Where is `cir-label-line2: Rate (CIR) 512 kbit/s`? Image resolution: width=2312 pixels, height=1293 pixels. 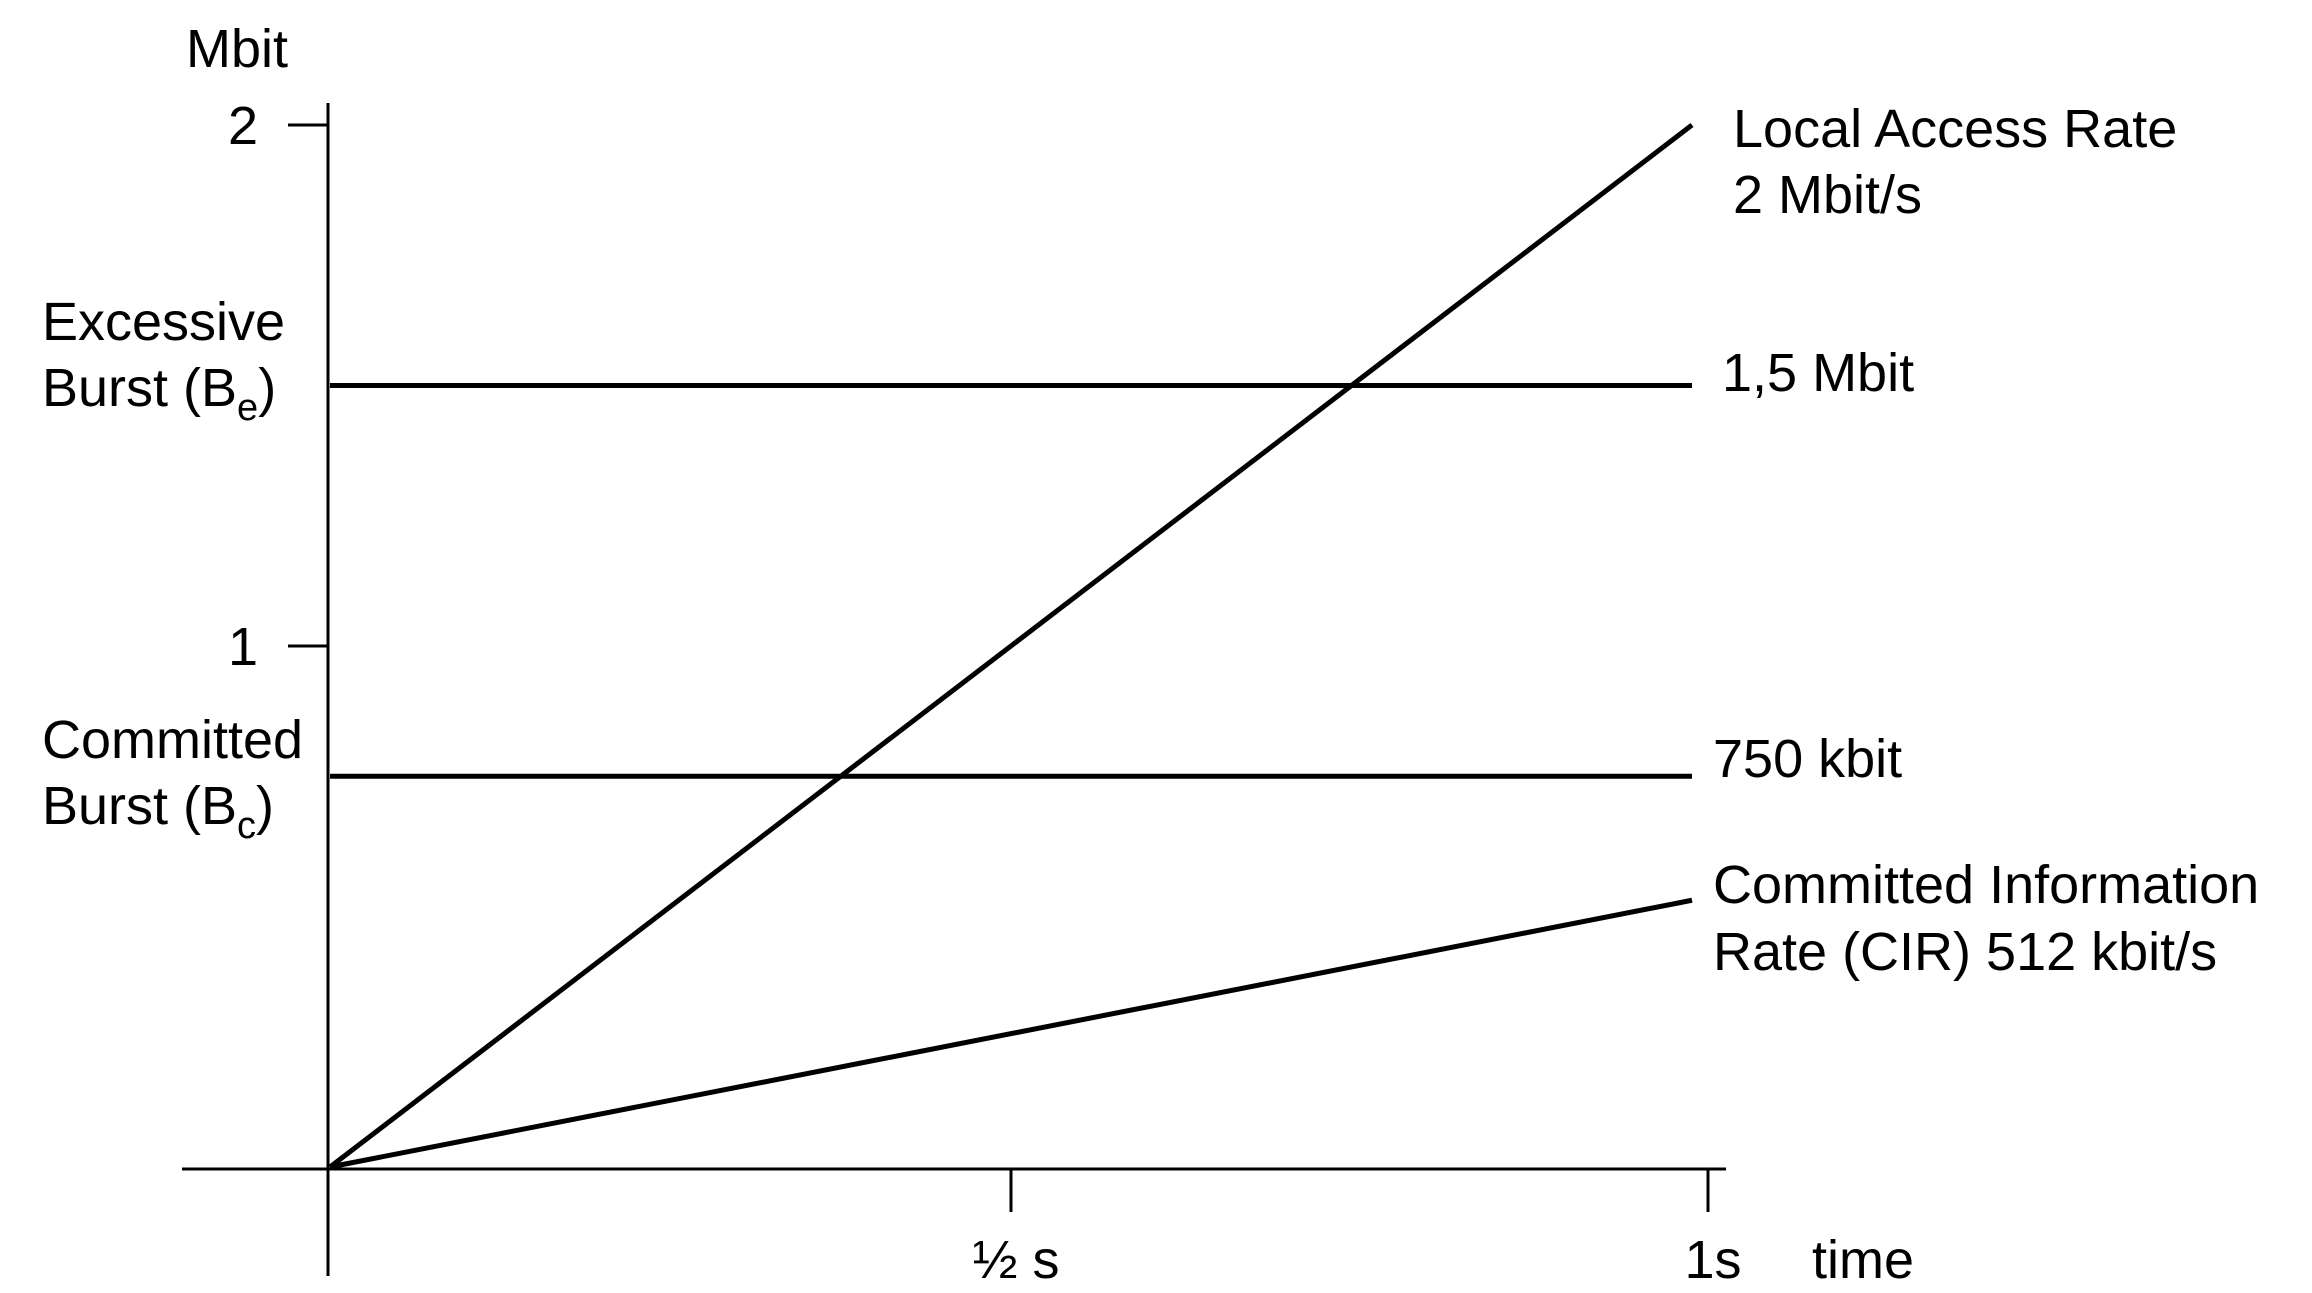
cir-label-line2: Rate (CIR) 512 kbit/s is located at coordinates (1965, 952).